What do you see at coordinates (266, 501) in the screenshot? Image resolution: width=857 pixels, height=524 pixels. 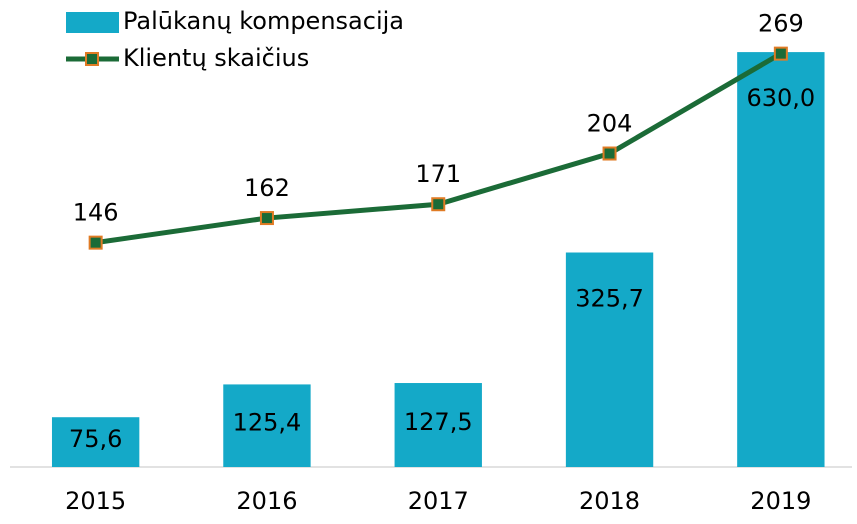 I see `x-tick-label: 2016` at bounding box center [266, 501].